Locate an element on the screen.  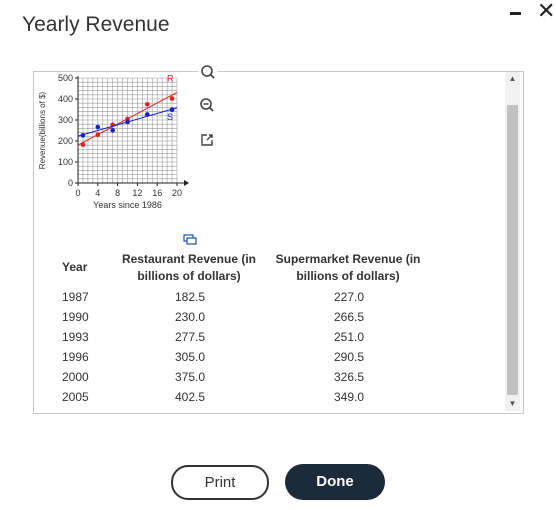
table-cell-year: 2005 is located at coordinates (75, 397).